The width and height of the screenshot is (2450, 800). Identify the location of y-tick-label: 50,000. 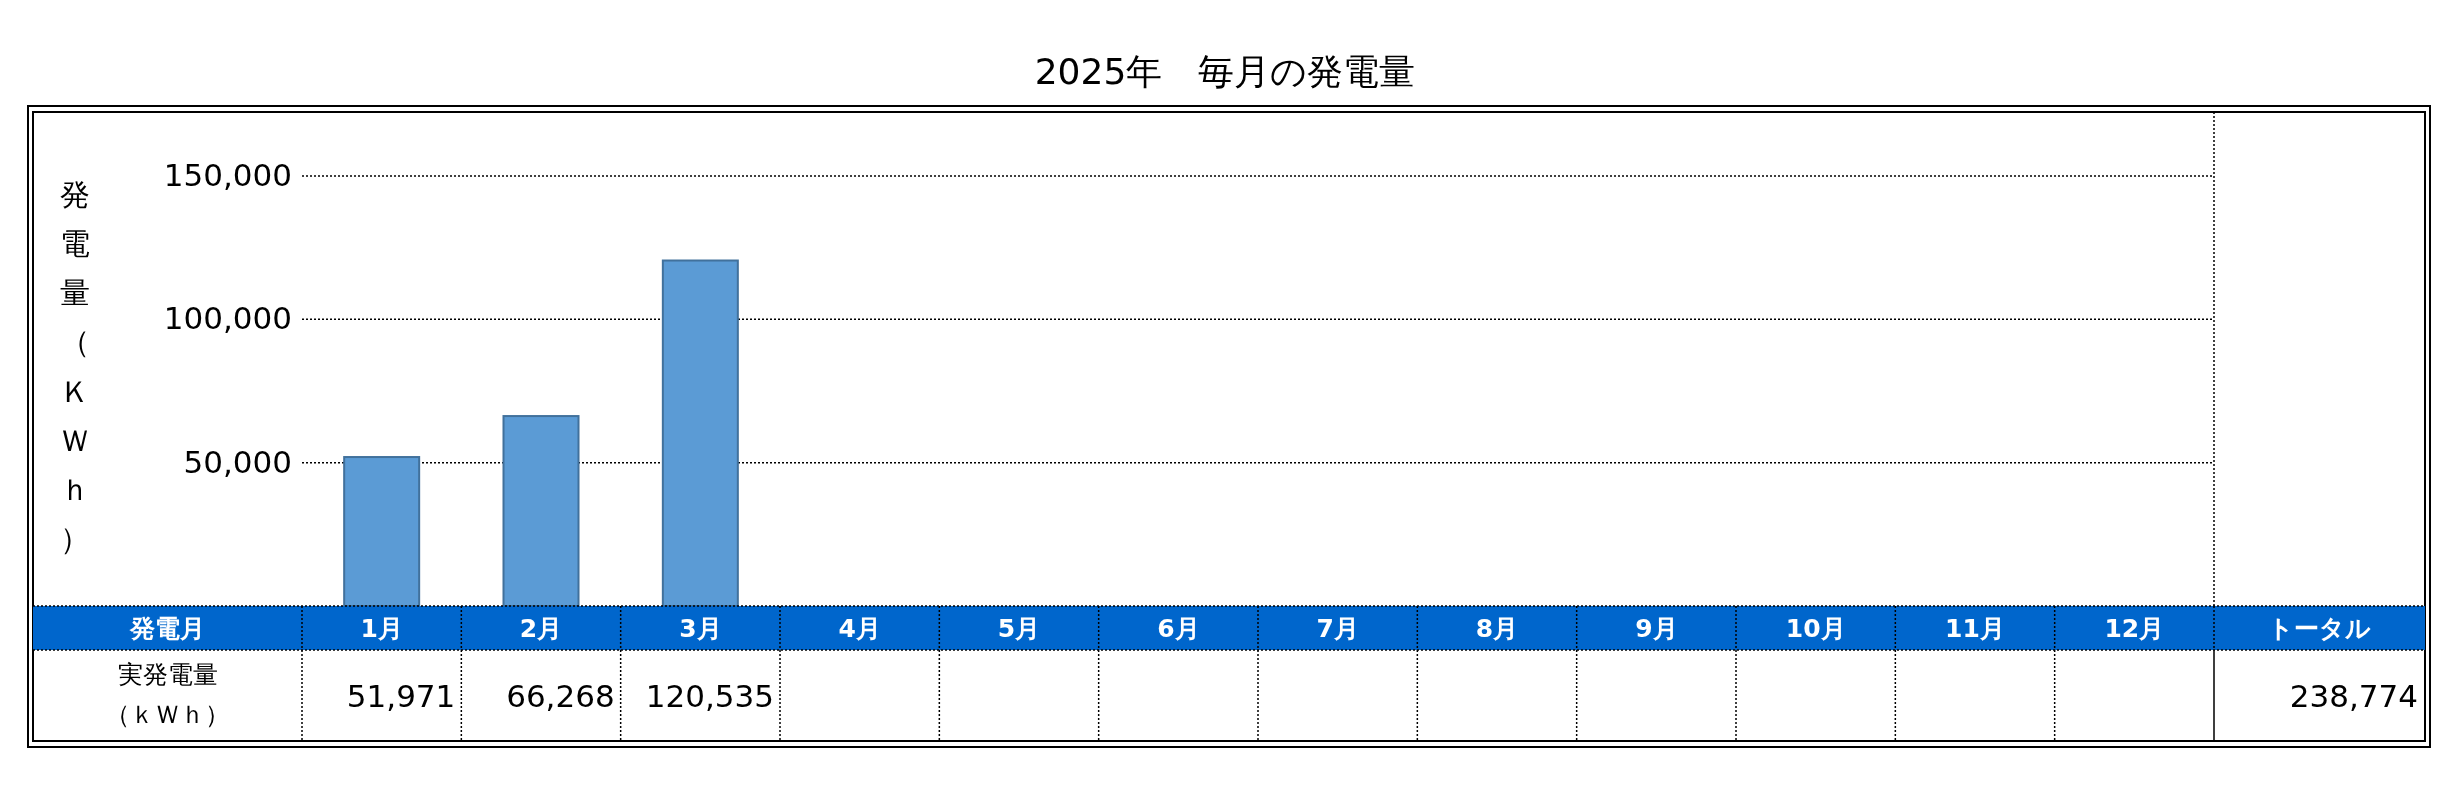
(237, 461).